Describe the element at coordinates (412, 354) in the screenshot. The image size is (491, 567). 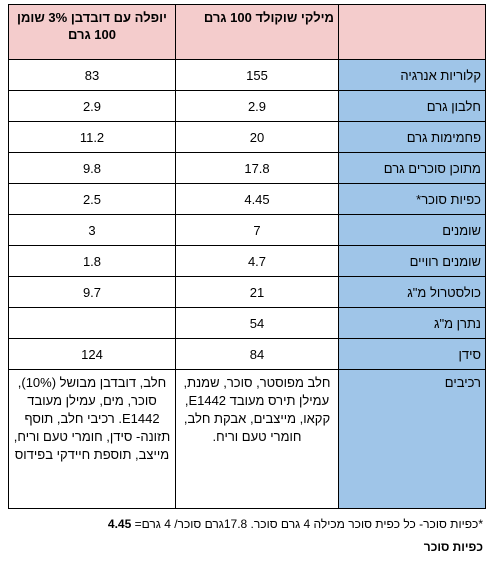
I see `cell-nutrient-label: סידן` at that location.